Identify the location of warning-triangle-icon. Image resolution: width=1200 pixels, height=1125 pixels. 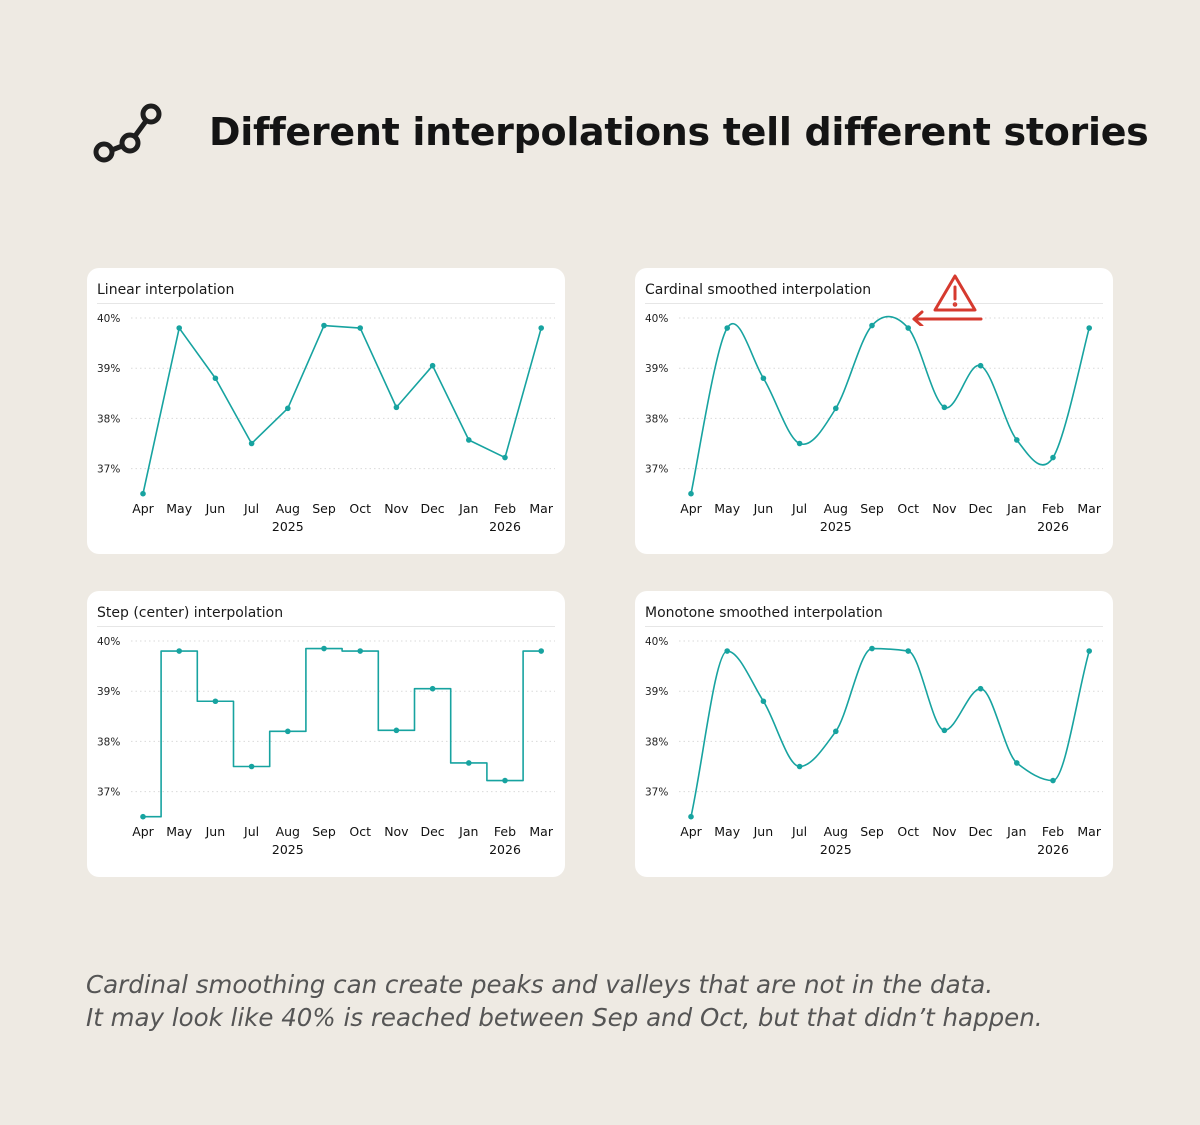
(955, 293).